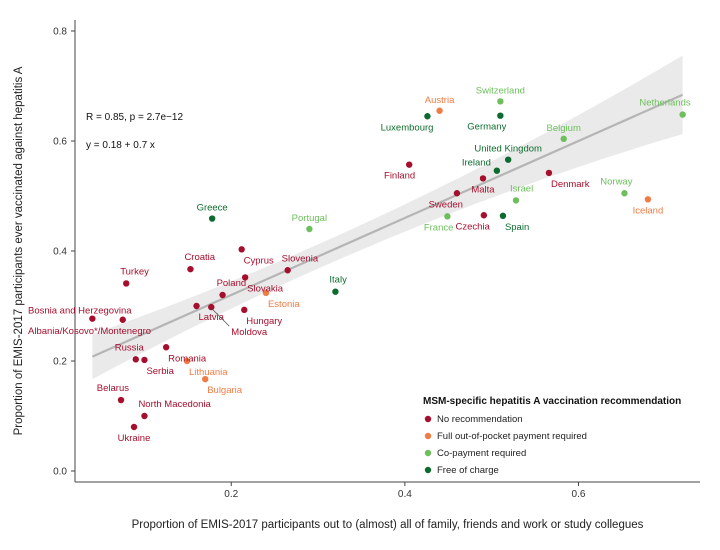 This screenshot has width=720, height=550. What do you see at coordinates (287, 270) in the screenshot?
I see `point-slovenia` at bounding box center [287, 270].